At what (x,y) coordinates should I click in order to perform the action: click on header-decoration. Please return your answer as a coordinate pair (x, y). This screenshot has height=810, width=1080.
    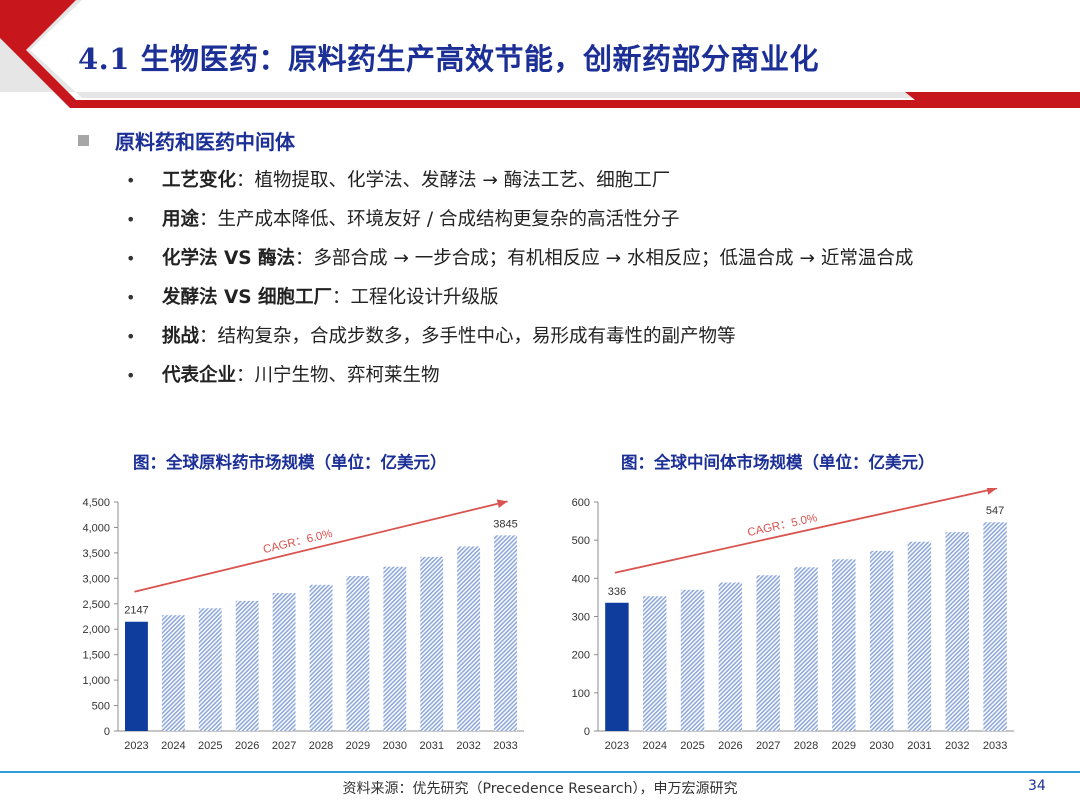
    Looking at the image, I should click on (540, 54).